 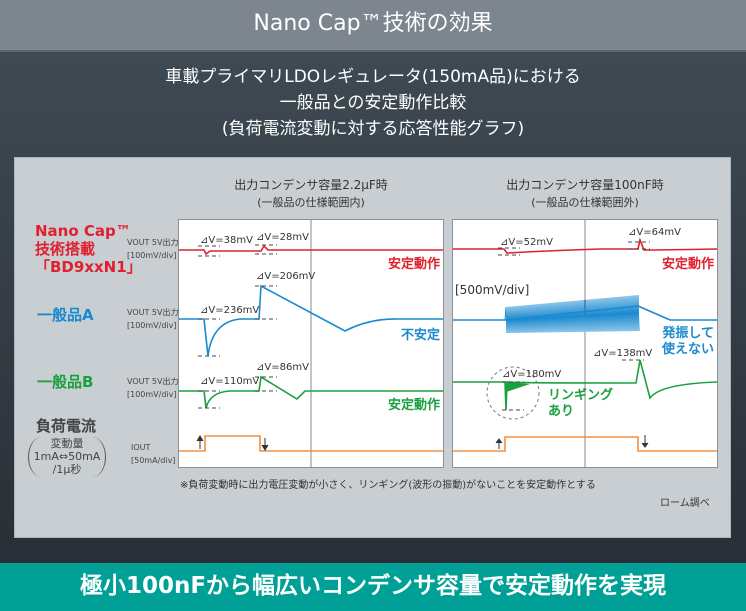 I want to click on row-label-line: 「BD9xxN1」, so click(x=88, y=267).